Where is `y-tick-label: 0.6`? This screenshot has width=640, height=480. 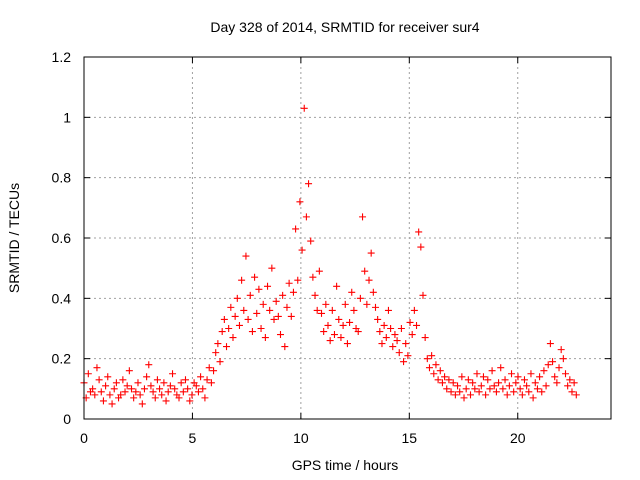 y-tick-label: 0.6 is located at coordinates (62, 238).